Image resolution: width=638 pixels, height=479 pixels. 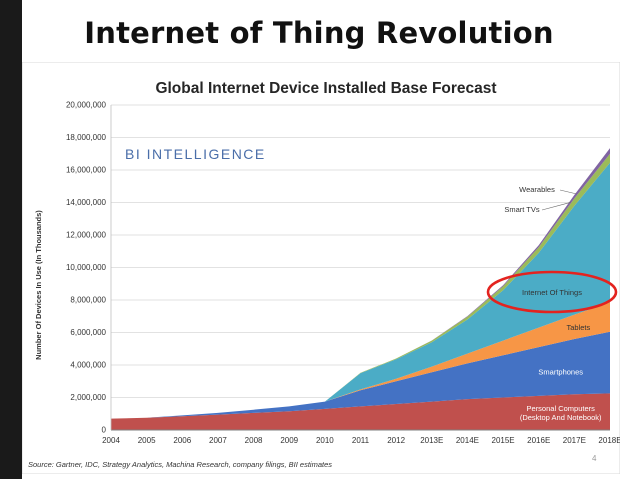 I want to click on y-tick-label: 8,000,000, so click(x=88, y=300).